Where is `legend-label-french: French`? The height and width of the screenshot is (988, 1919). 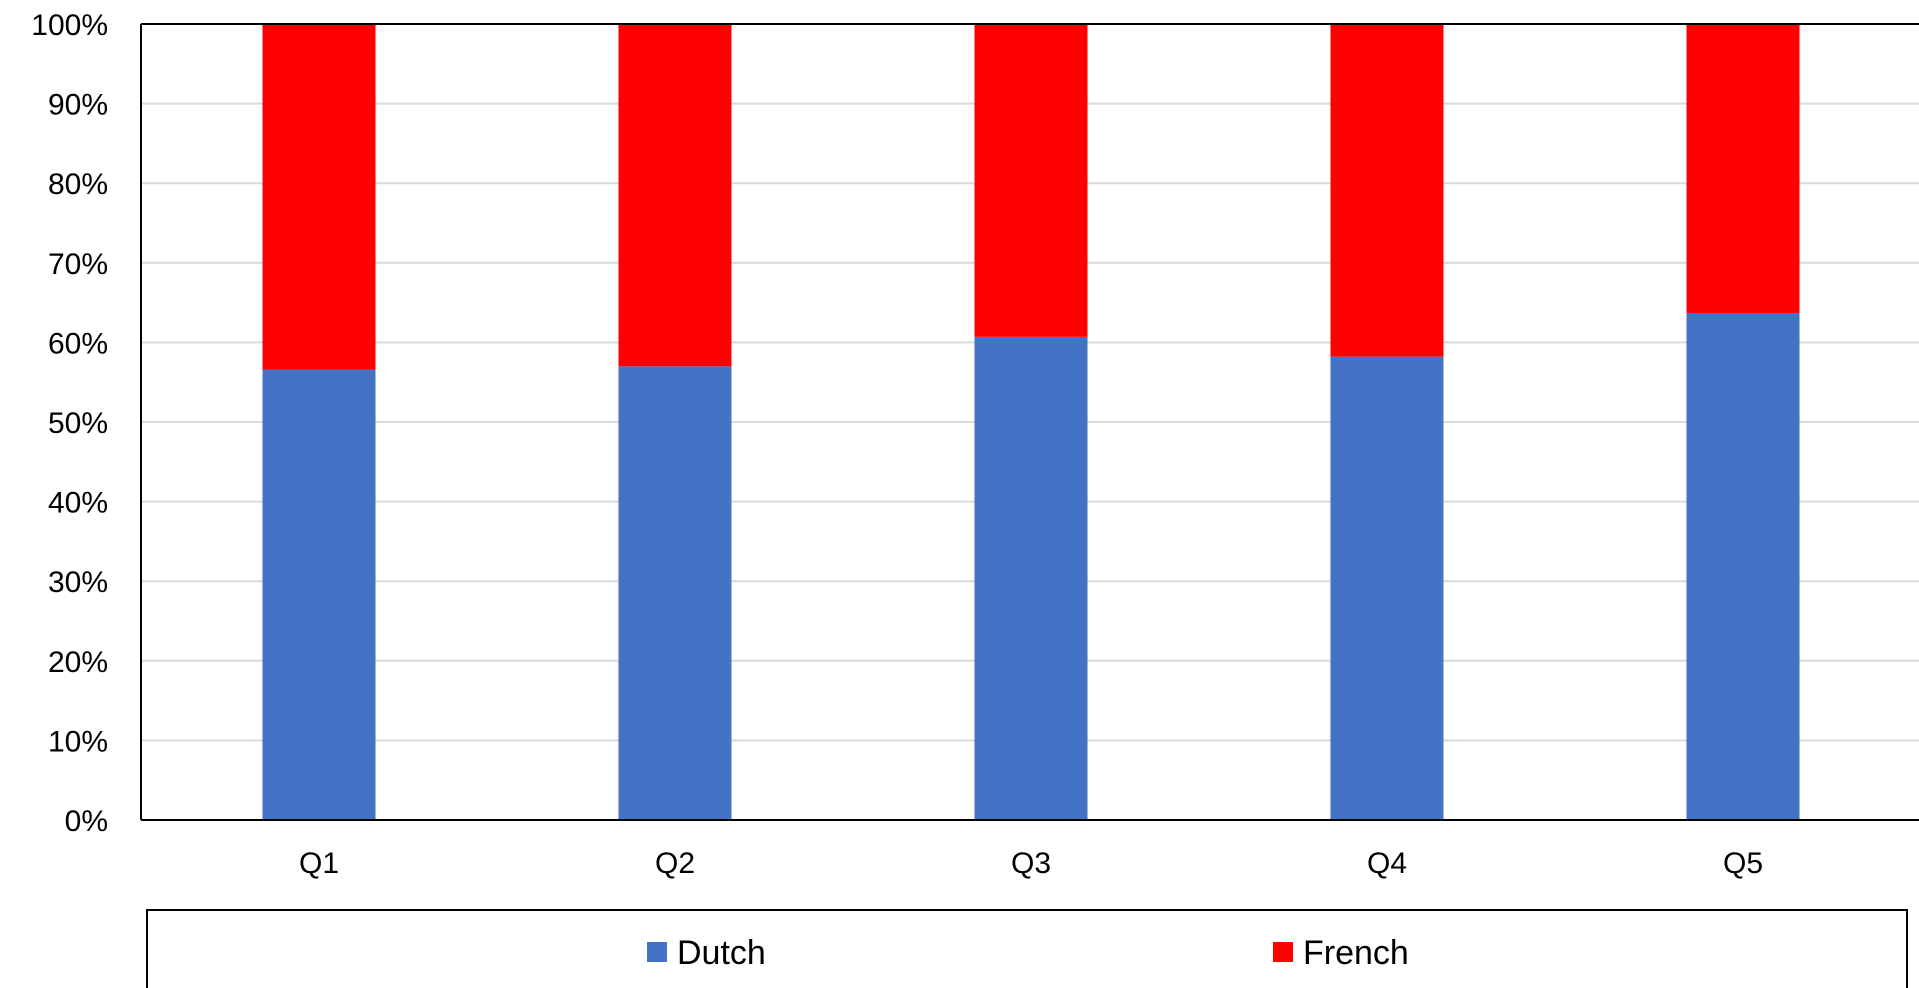 legend-label-french: French is located at coordinates (1356, 953).